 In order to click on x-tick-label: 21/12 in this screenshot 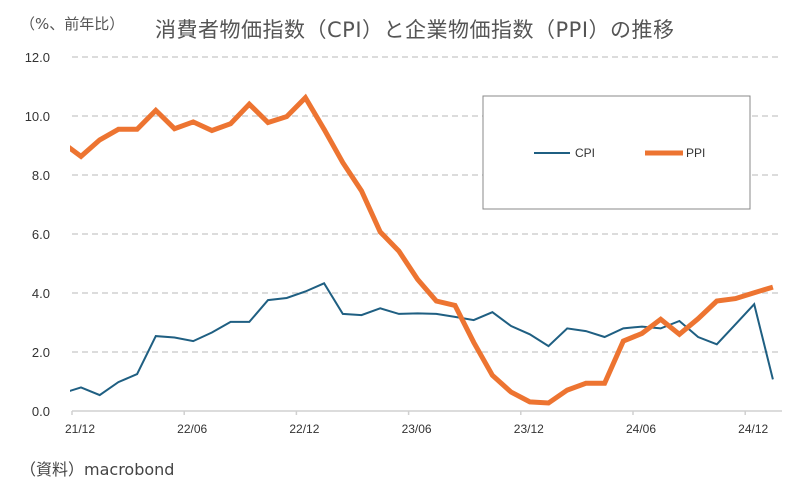, I will do `click(80, 429)`.